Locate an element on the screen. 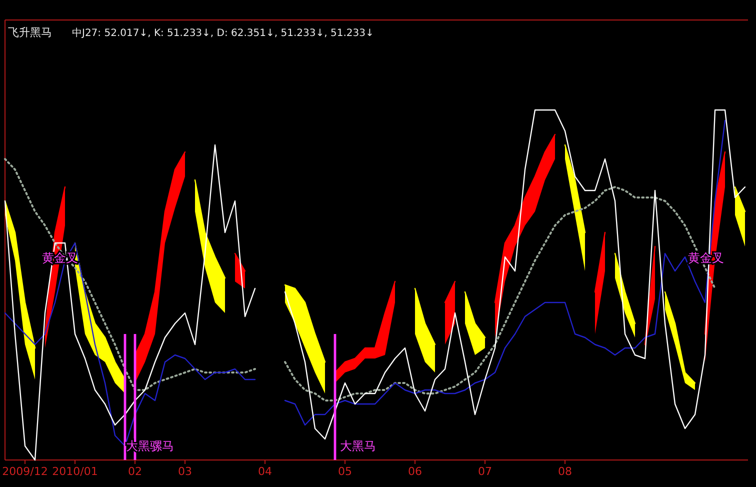 This screenshot has width=756, height=487. x-tick-label: 06 is located at coordinates (415, 471).